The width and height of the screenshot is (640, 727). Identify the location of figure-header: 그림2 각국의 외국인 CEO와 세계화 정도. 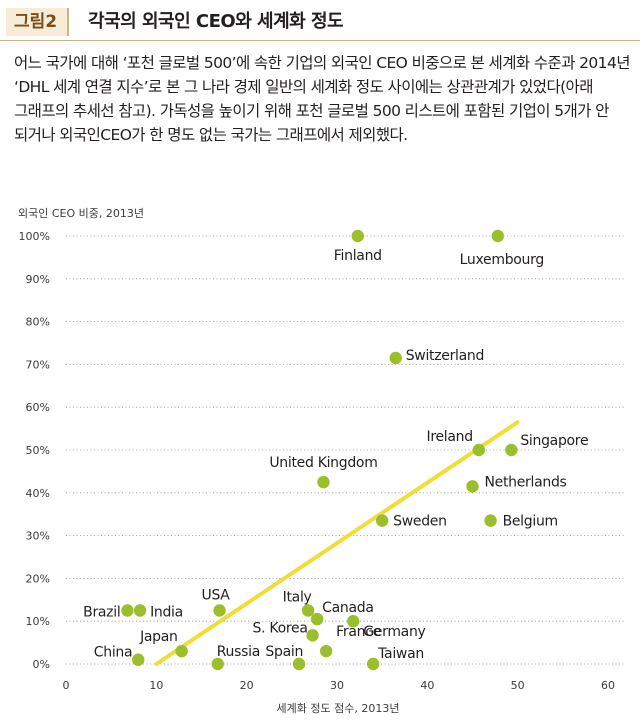
(320, 22).